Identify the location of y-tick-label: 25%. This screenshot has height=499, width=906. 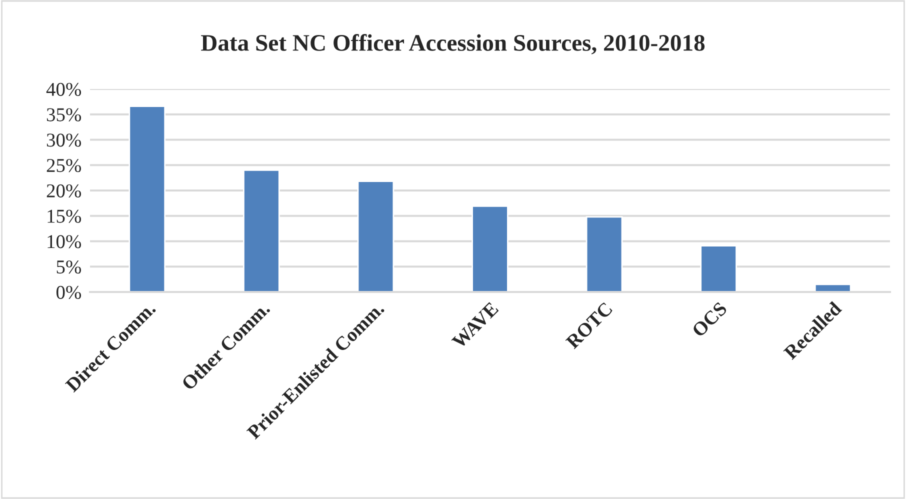
(64, 165).